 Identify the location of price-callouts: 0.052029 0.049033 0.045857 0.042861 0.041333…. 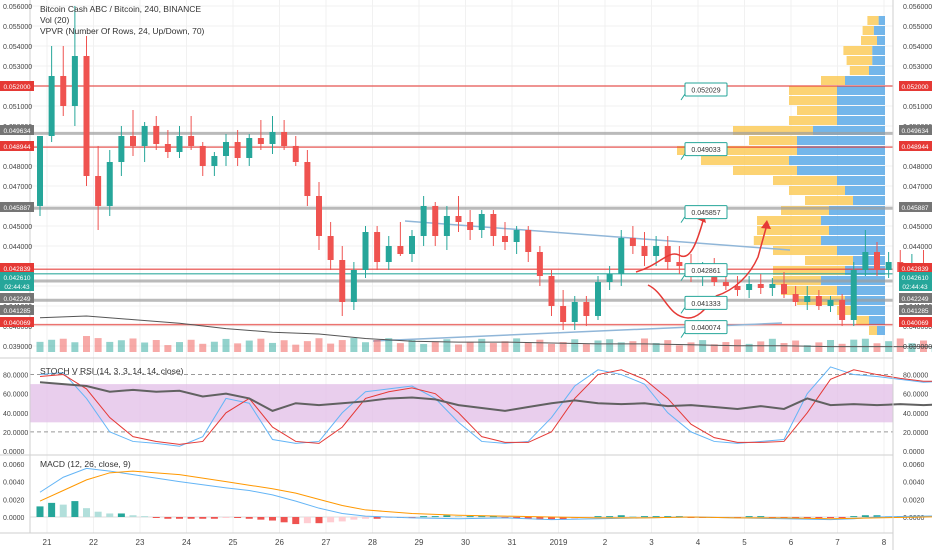
(704, 210).